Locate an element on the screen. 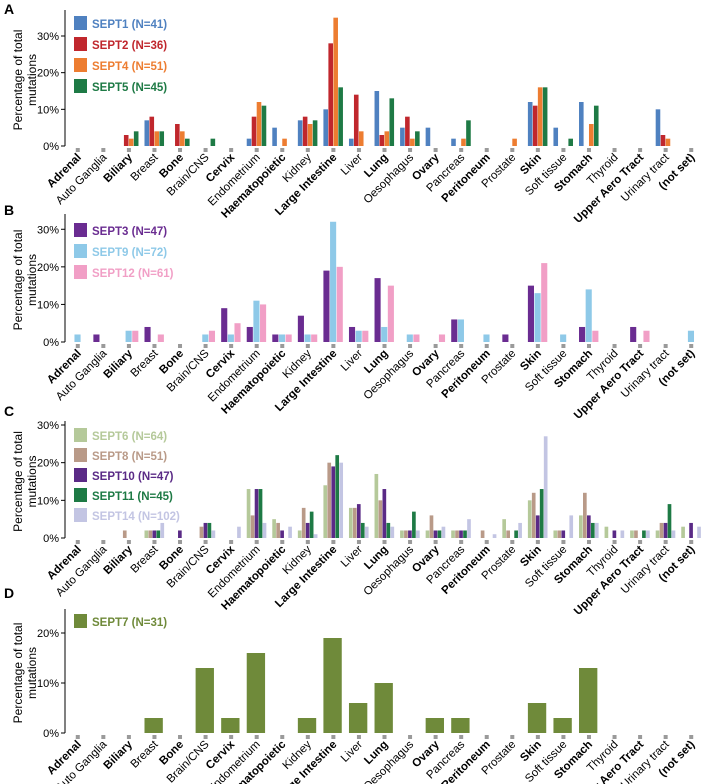  panel-label: C is located at coordinates (9, 411).